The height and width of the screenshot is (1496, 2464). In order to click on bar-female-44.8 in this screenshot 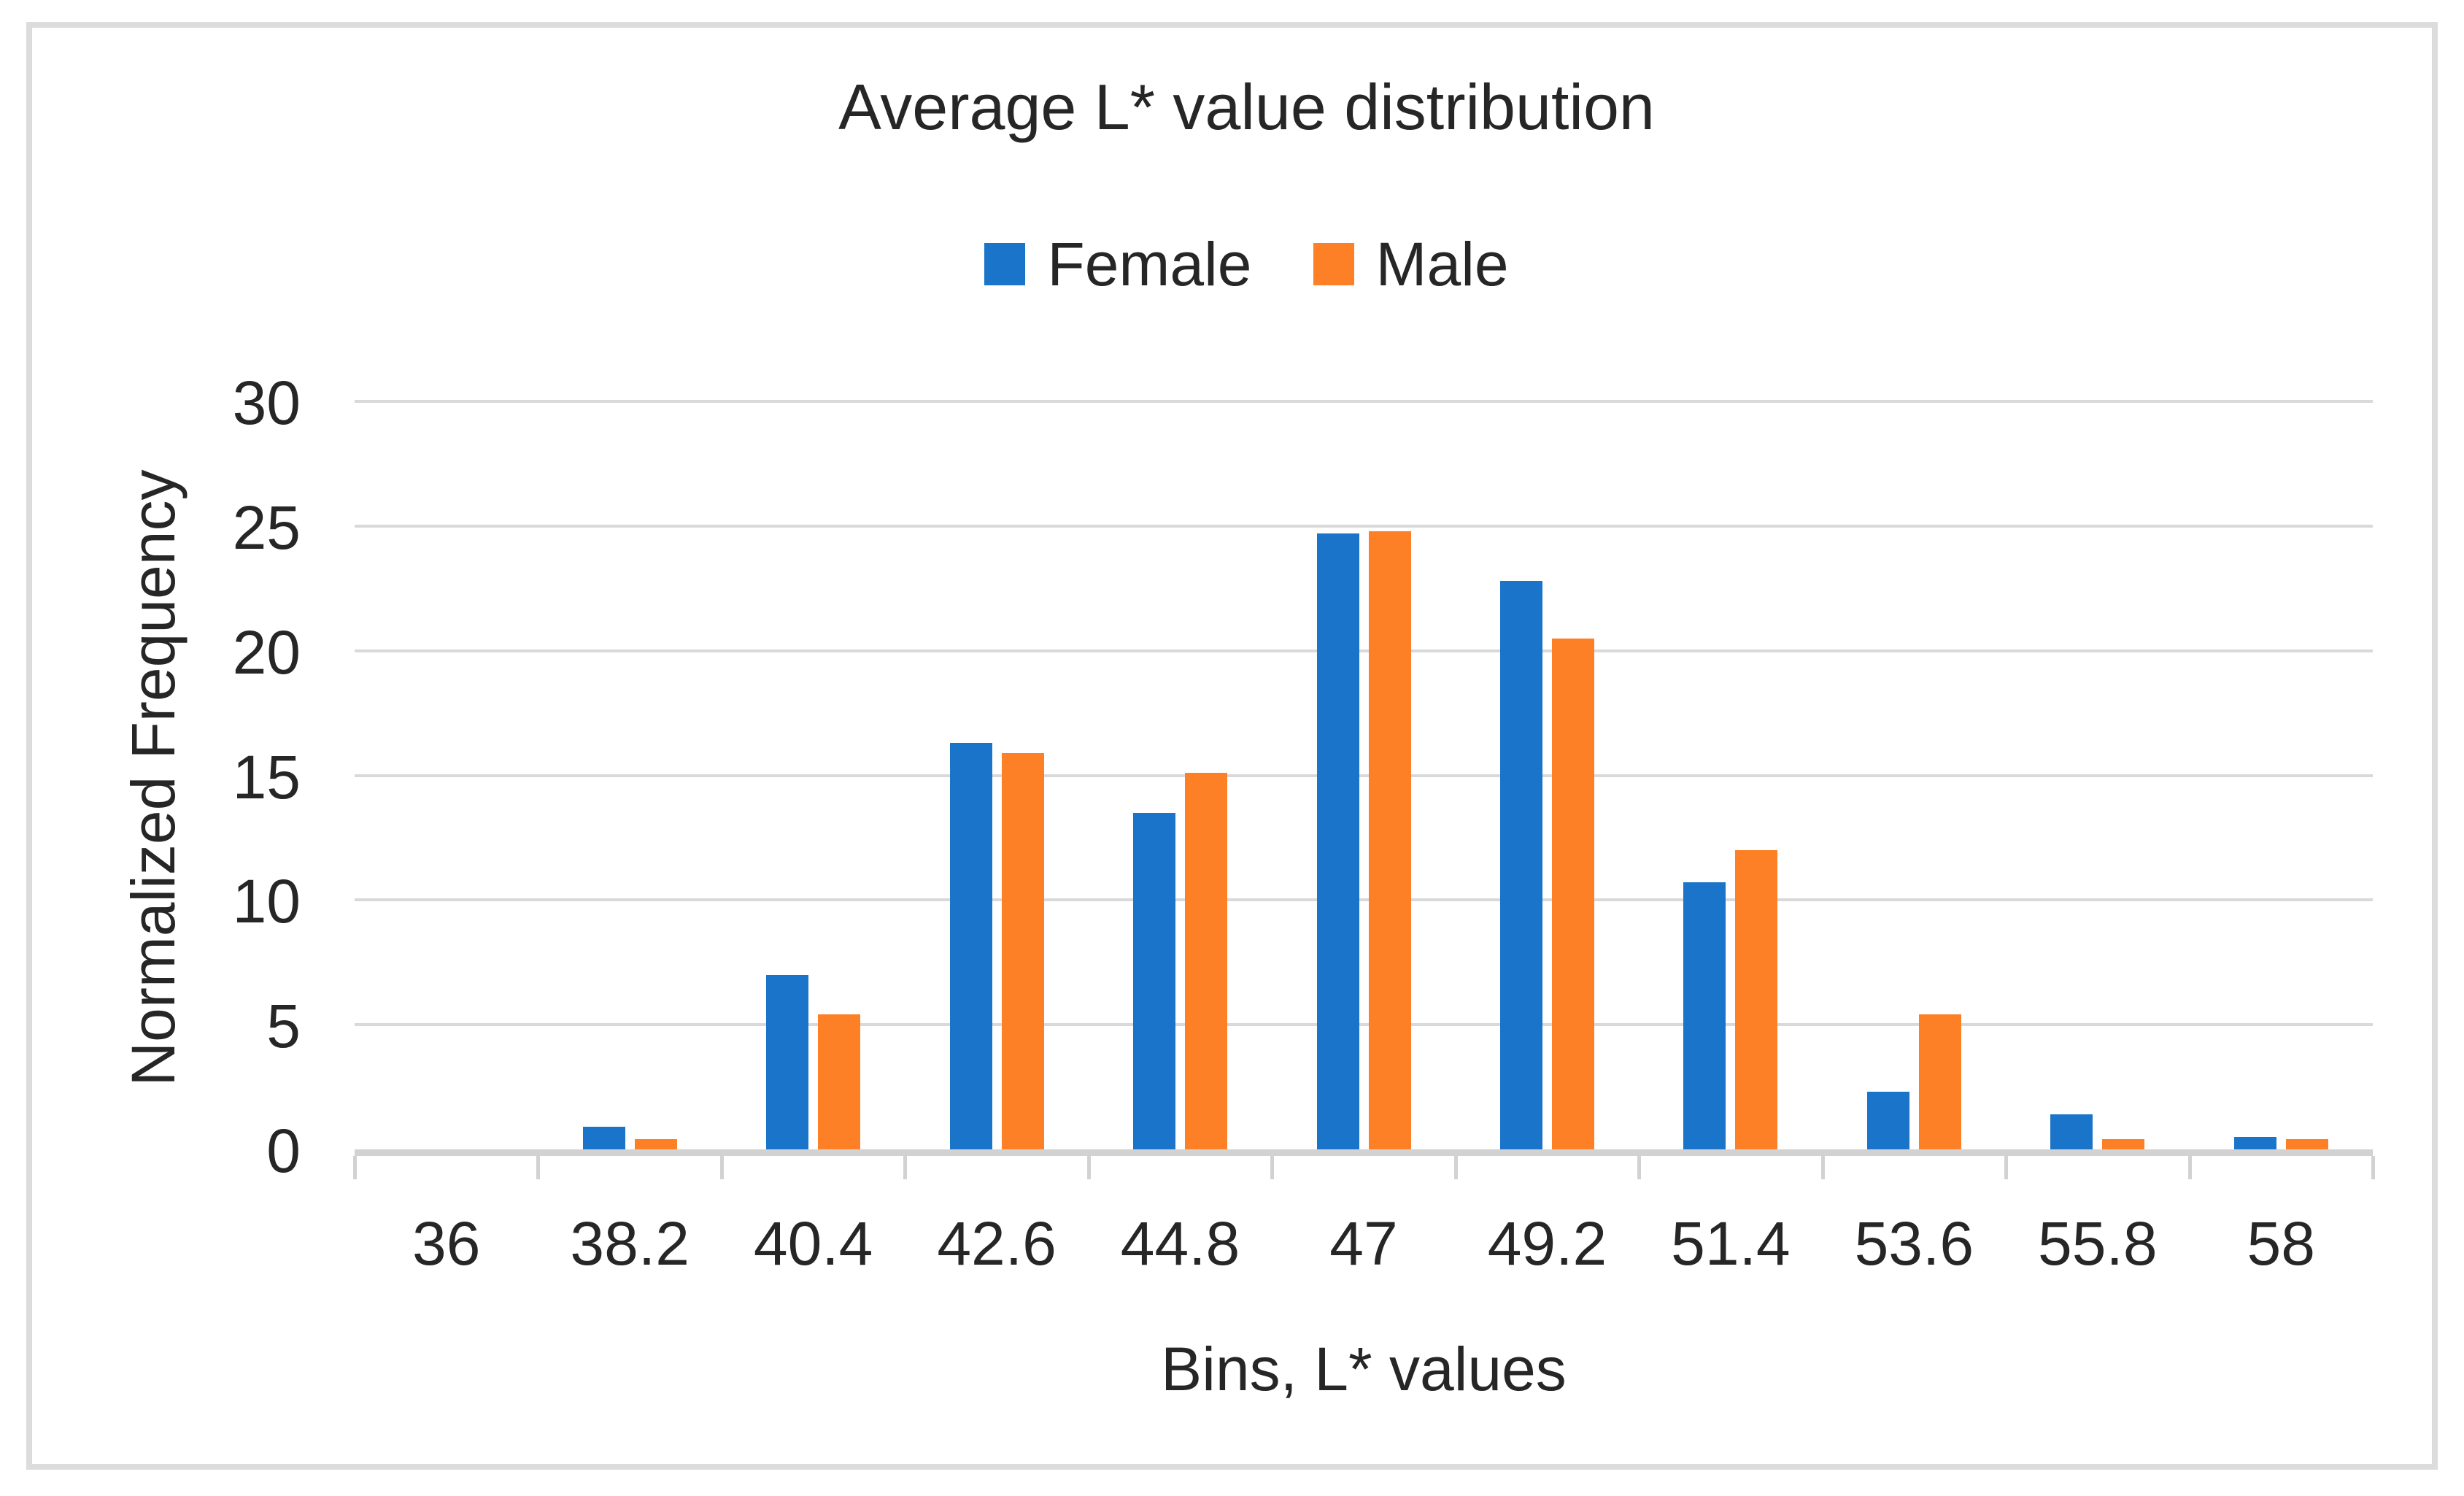, I will do `click(1154, 981)`.